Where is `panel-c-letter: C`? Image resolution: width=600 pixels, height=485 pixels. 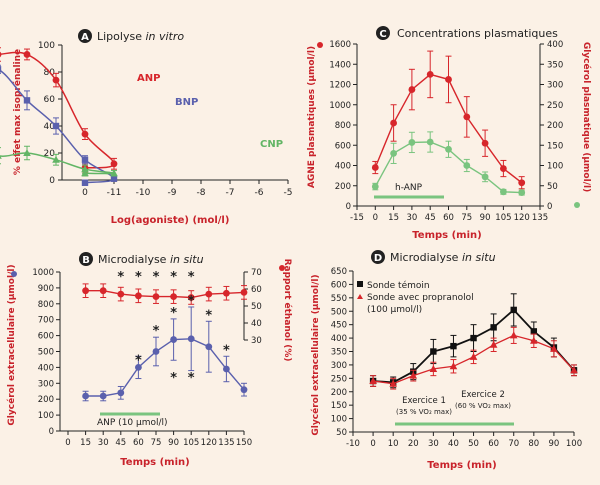
panel-c-letter: C is located at coordinates (382, 34).